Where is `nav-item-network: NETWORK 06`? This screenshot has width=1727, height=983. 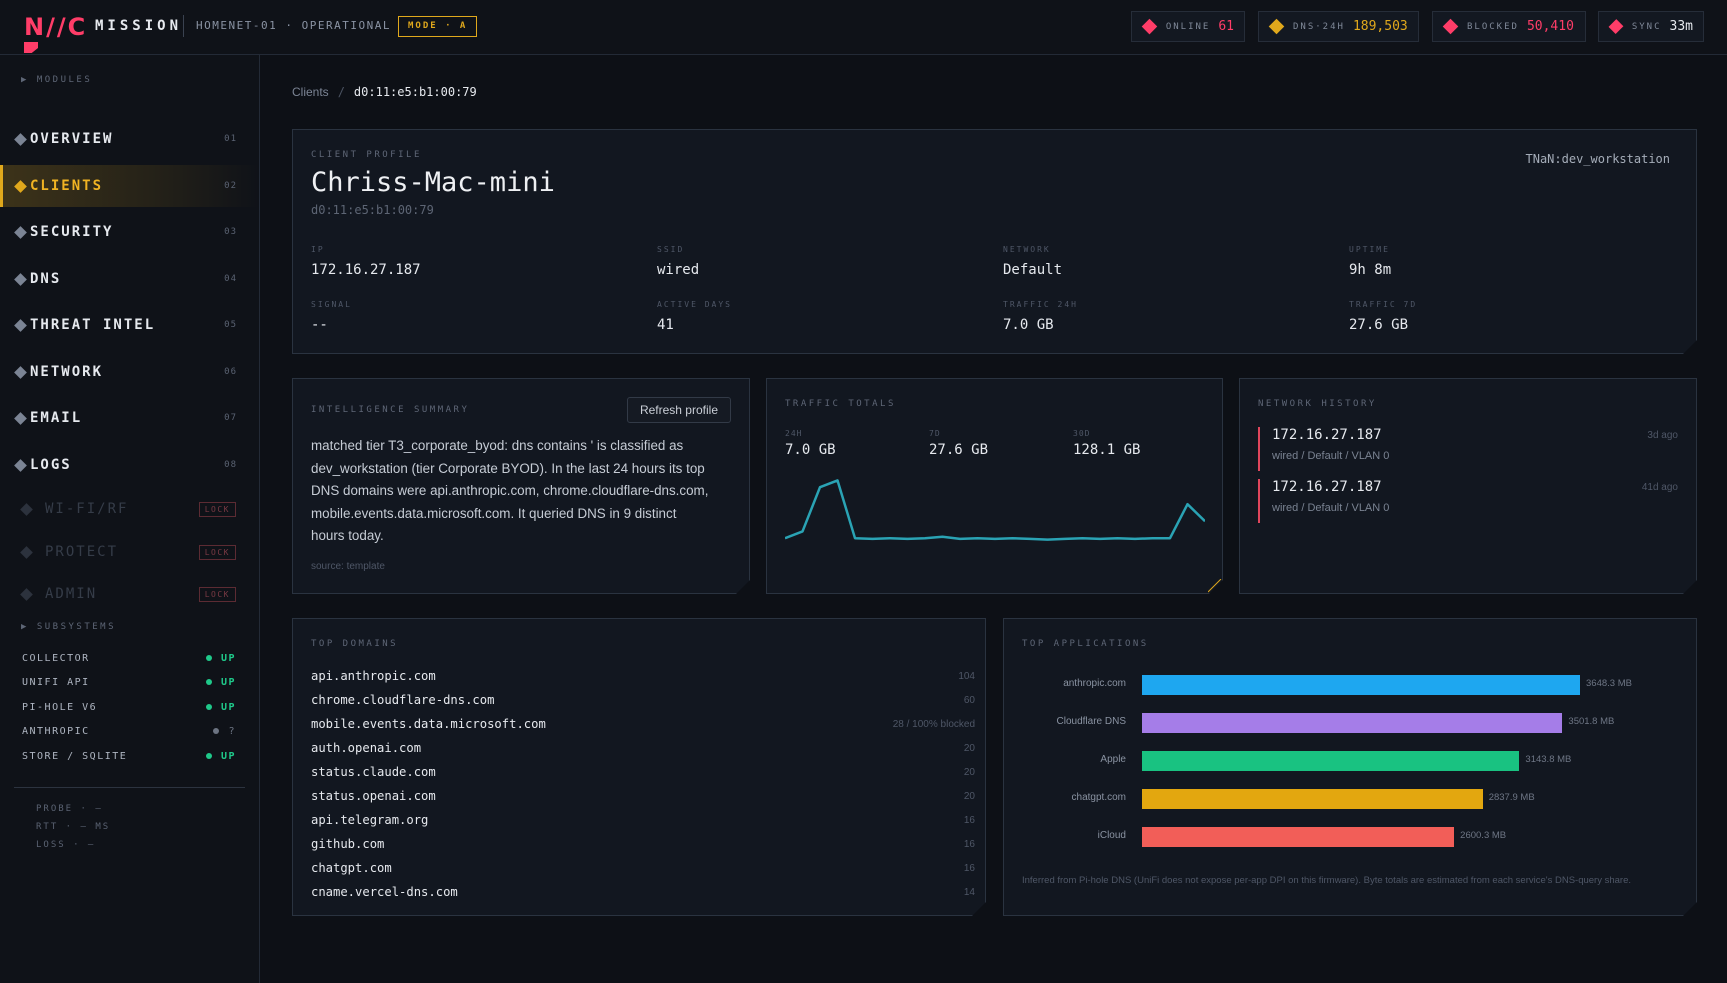
nav-item-network: NETWORK 06 is located at coordinates (129, 372).